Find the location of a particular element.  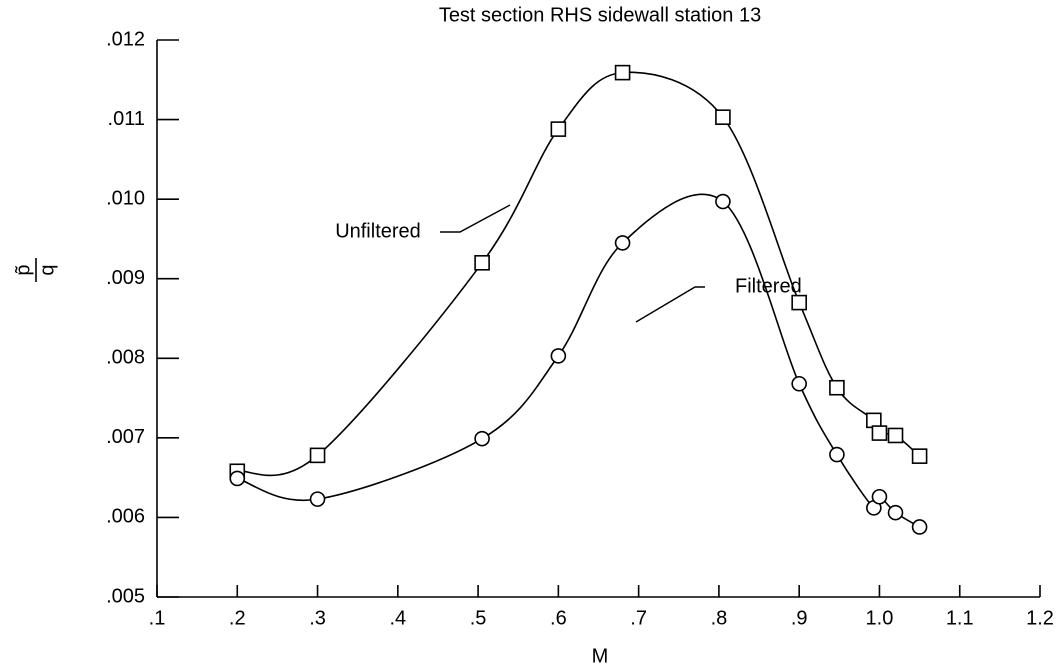

x-tick-label: .8 is located at coordinates (719, 618).